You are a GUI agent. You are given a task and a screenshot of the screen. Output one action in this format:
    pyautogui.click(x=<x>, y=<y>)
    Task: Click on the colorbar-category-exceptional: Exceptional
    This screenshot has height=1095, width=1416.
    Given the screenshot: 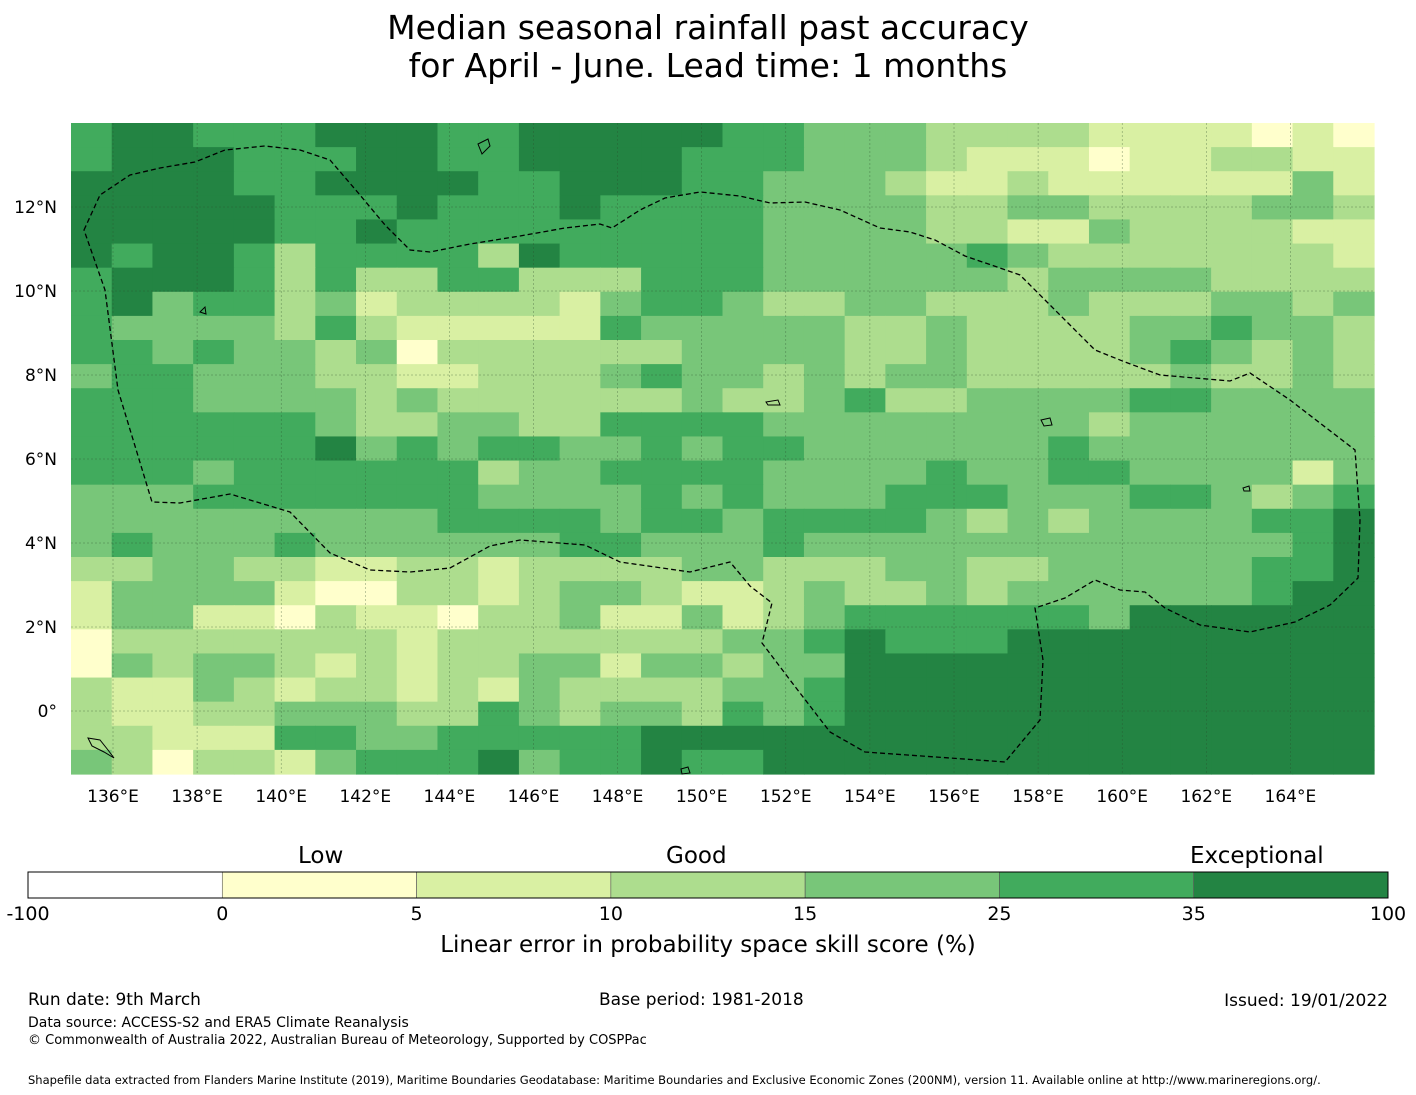 What is the action you would take?
    pyautogui.click(x=1257, y=856)
    